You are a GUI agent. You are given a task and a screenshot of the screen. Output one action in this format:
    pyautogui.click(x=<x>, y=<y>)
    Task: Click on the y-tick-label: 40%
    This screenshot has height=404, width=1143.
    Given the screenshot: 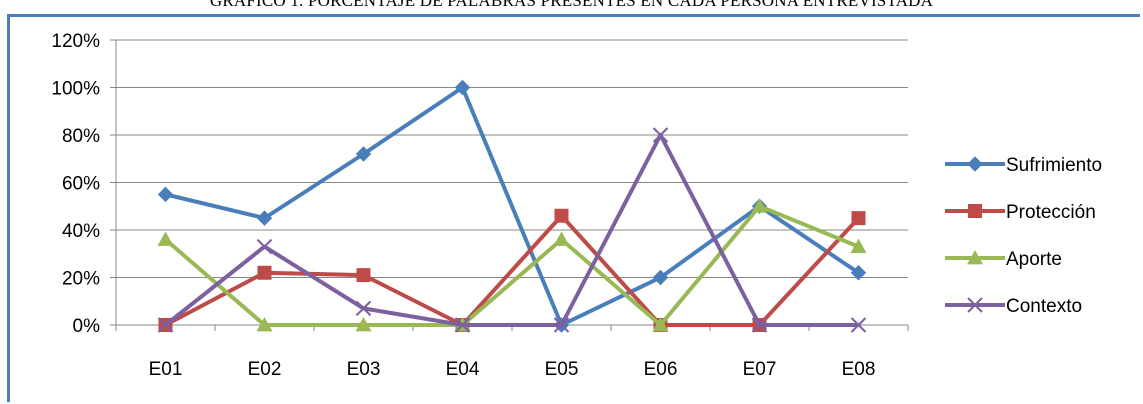 What is the action you would take?
    pyautogui.click(x=81, y=231)
    